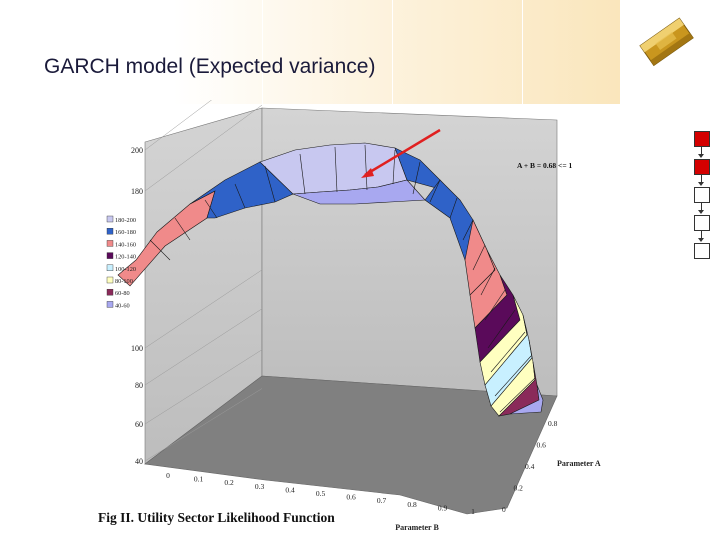 This screenshot has width=720, height=540. I want to click on legend-label: 40-60, so click(122, 305).